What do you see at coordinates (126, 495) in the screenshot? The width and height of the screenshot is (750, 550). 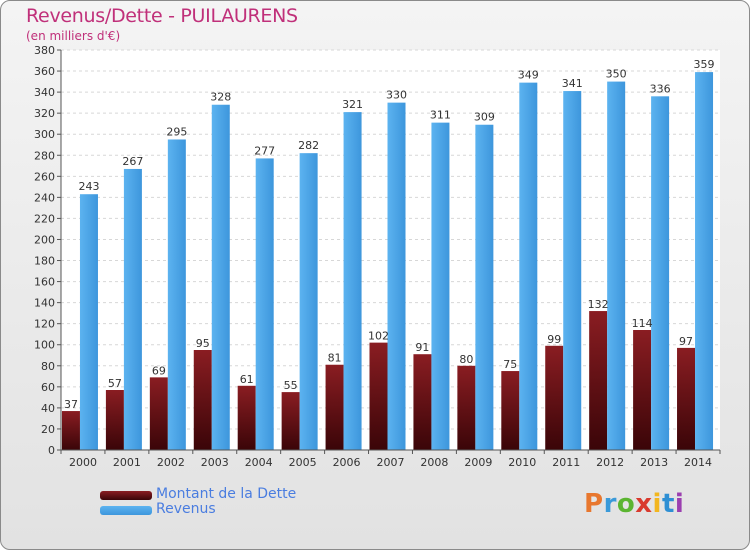 I see `legend-swatch-debt` at bounding box center [126, 495].